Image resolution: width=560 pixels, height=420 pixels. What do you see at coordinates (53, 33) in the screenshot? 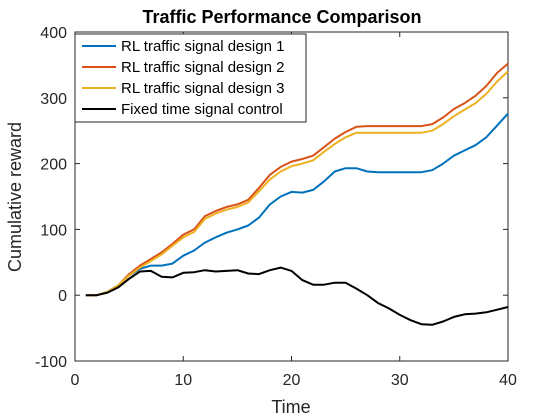
I see `y-tick-label: 400` at bounding box center [53, 33].